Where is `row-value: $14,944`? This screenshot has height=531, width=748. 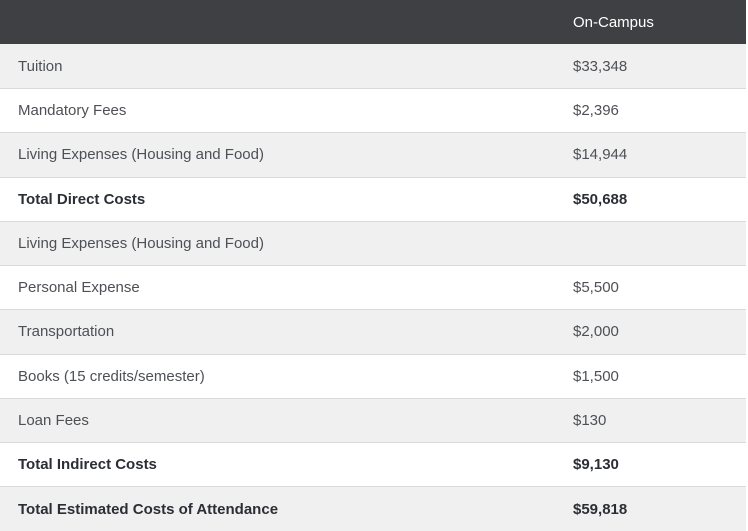
row-value: $14,944 is located at coordinates (600, 155).